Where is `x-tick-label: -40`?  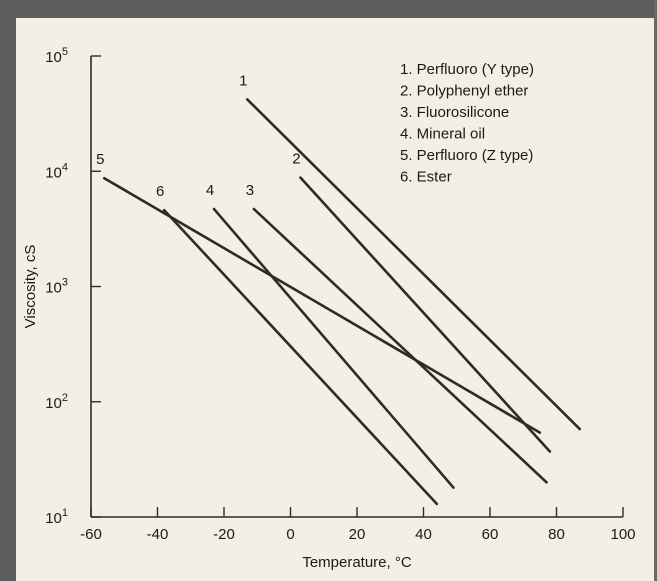
x-tick-label: -40 is located at coordinates (158, 534).